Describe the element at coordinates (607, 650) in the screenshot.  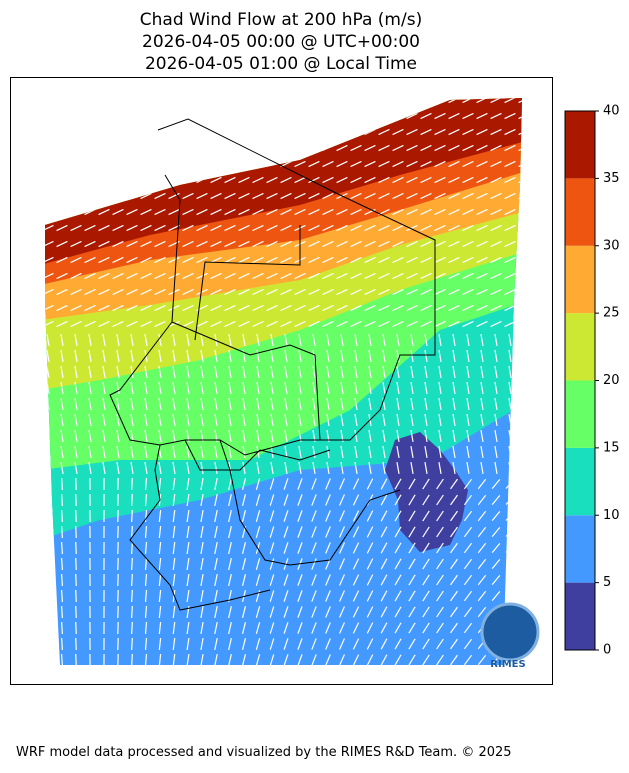
I see `colorbar-tick-label: 0` at that location.